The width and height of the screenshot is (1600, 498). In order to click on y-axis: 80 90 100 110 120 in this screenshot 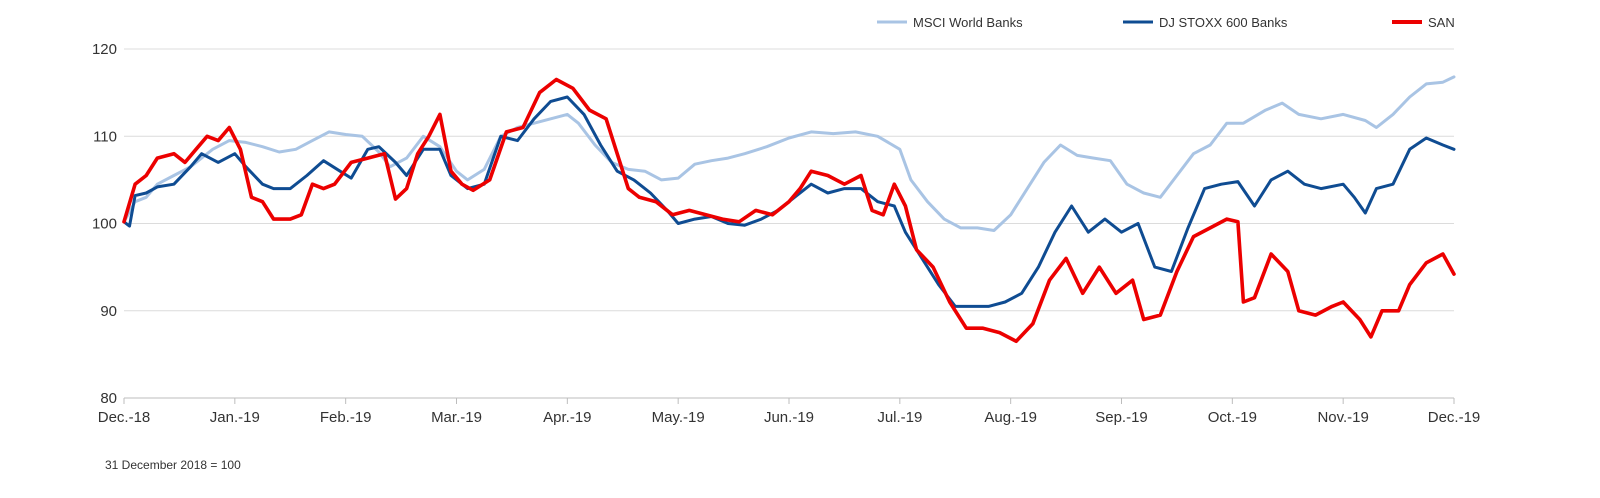, I will do `click(104, 224)`.